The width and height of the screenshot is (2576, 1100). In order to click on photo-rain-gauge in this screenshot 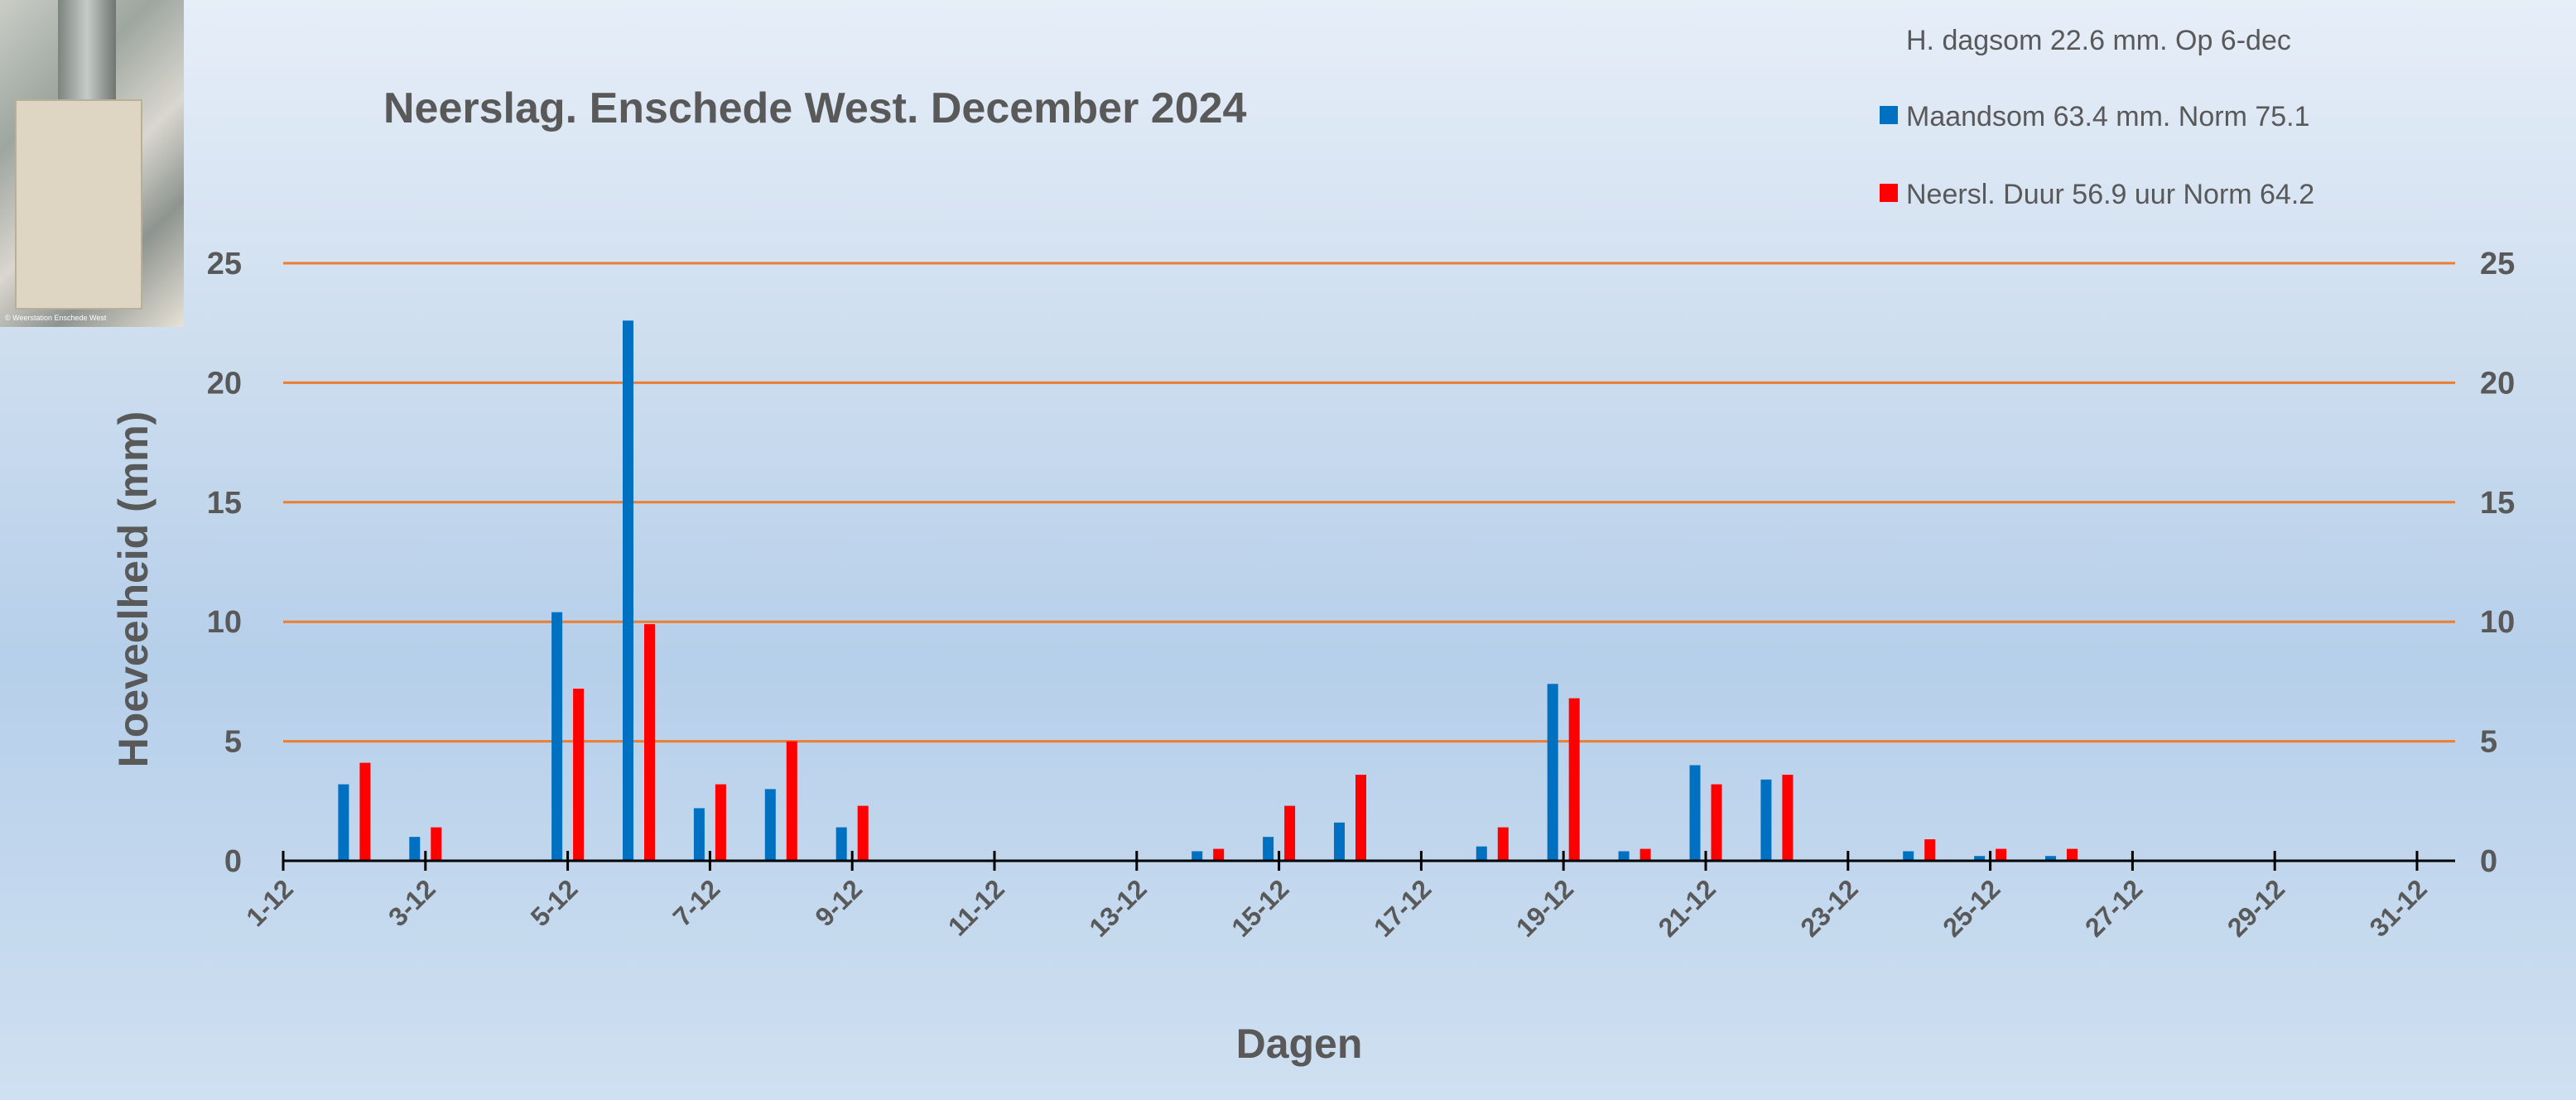, I will do `click(78, 205)`.